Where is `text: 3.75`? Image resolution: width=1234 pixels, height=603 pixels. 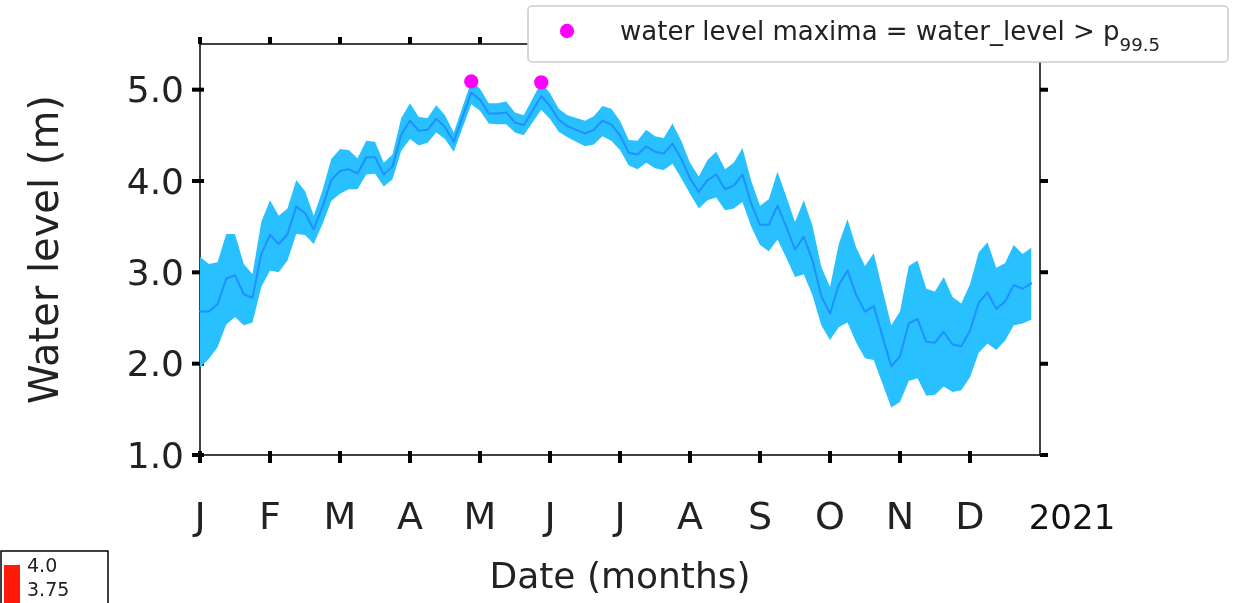 text: 3.75 is located at coordinates (48, 589).